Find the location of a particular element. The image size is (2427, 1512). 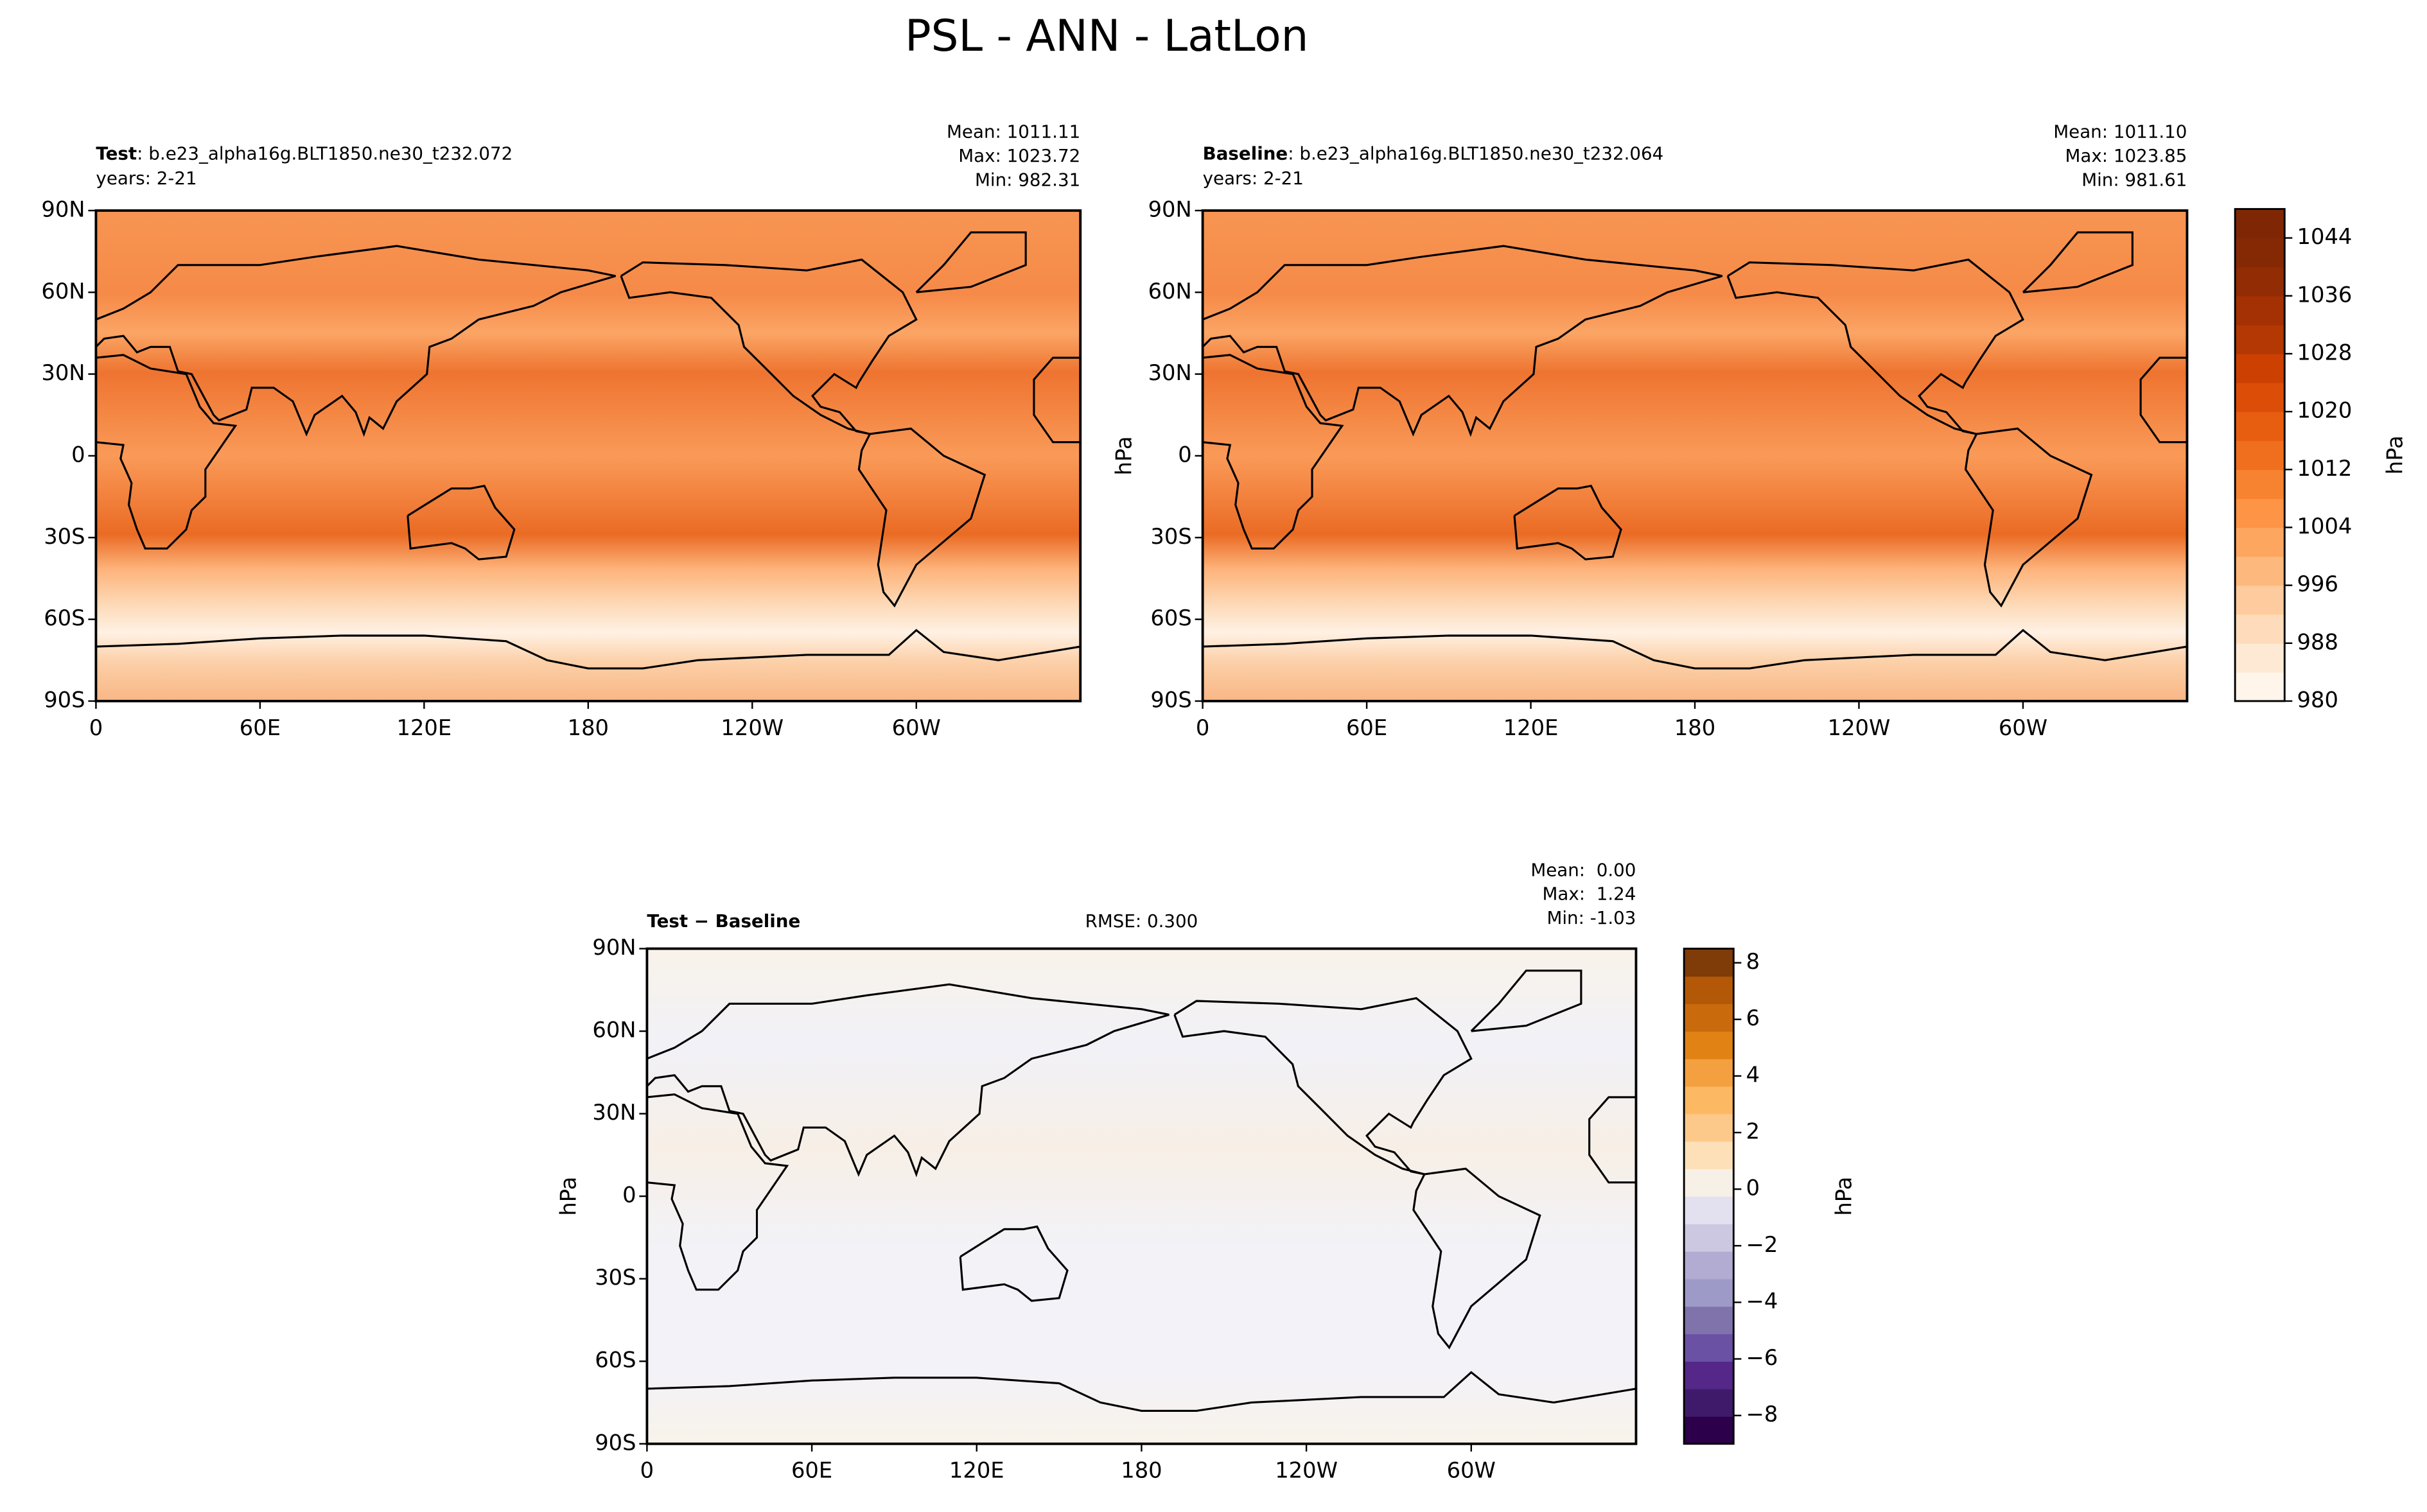

colorbar-tick-label: 980 is located at coordinates (2317, 699).